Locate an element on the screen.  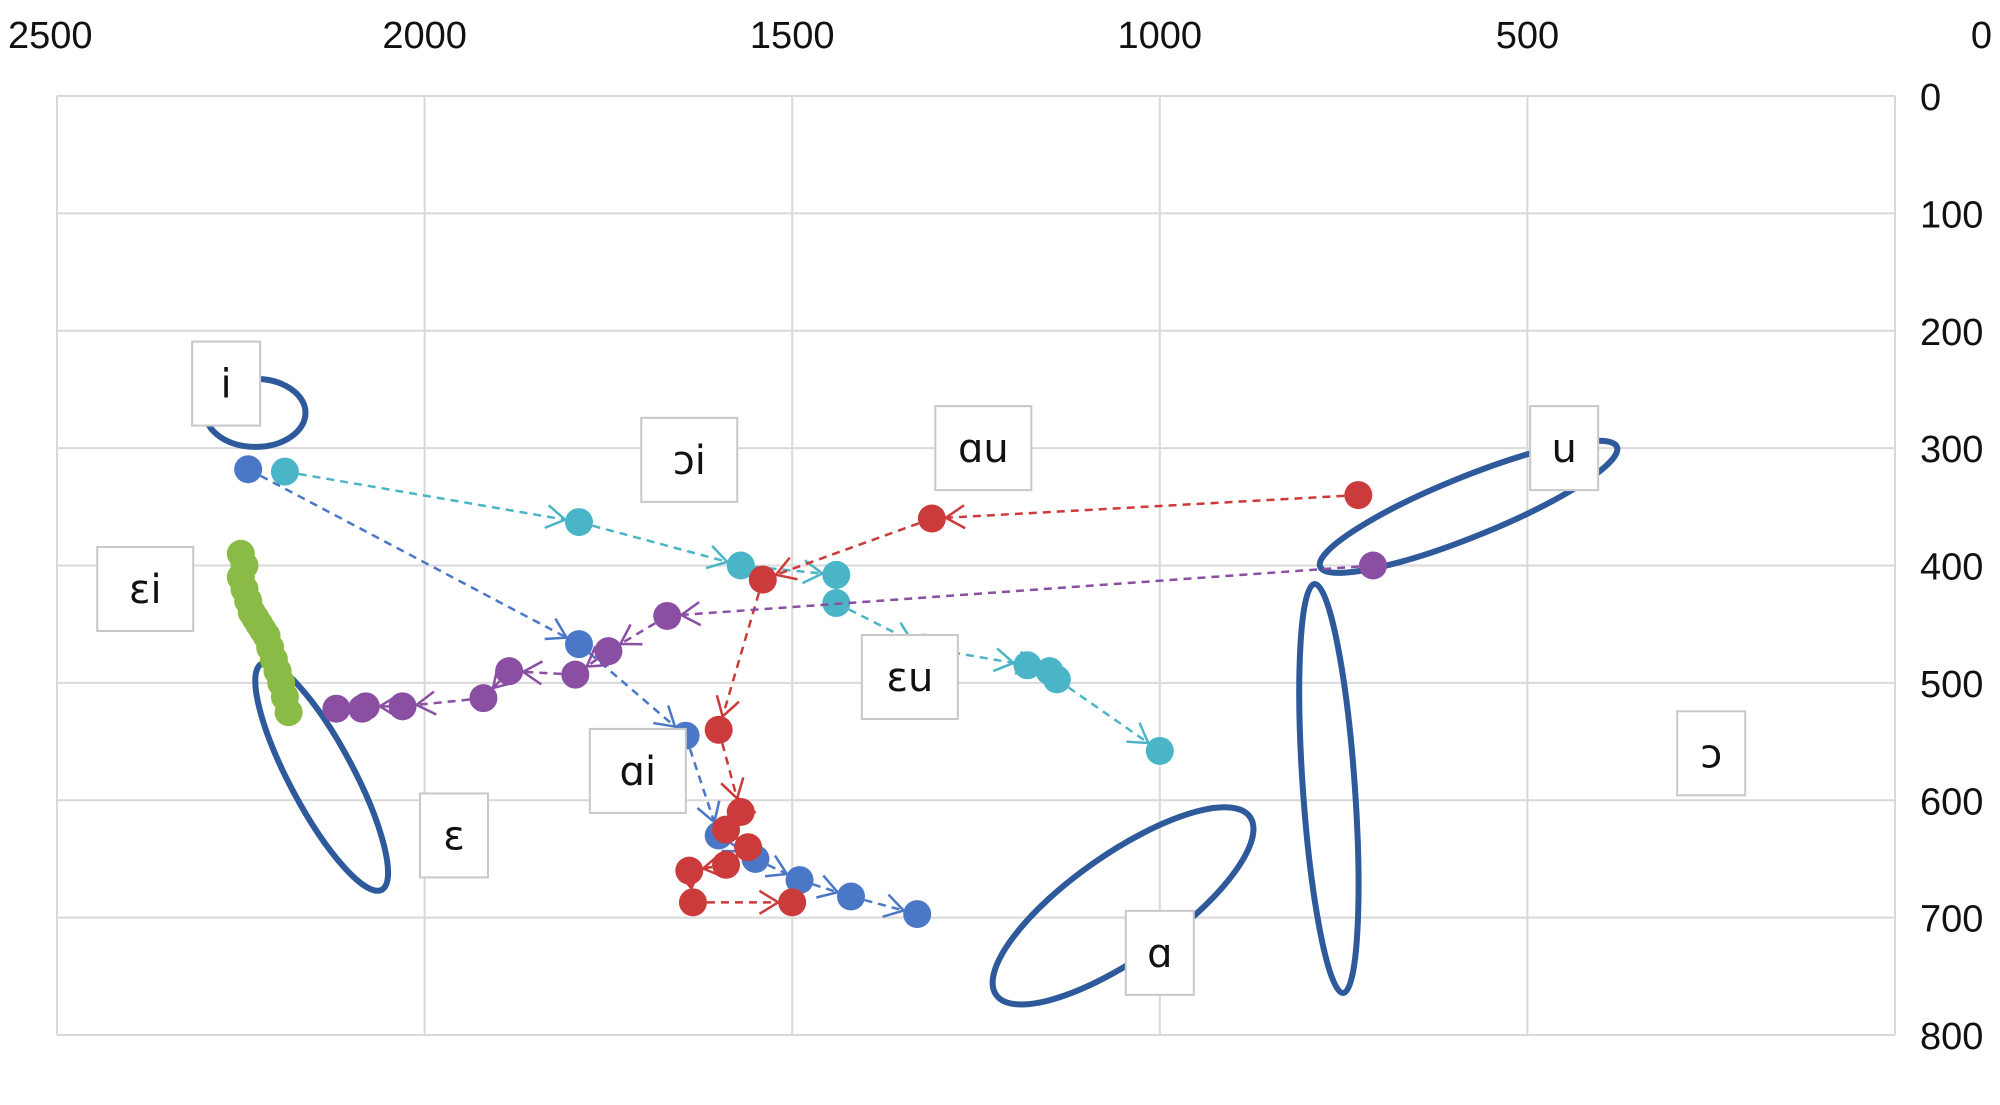
y-tick-label: 0 is located at coordinates (1930, 98).